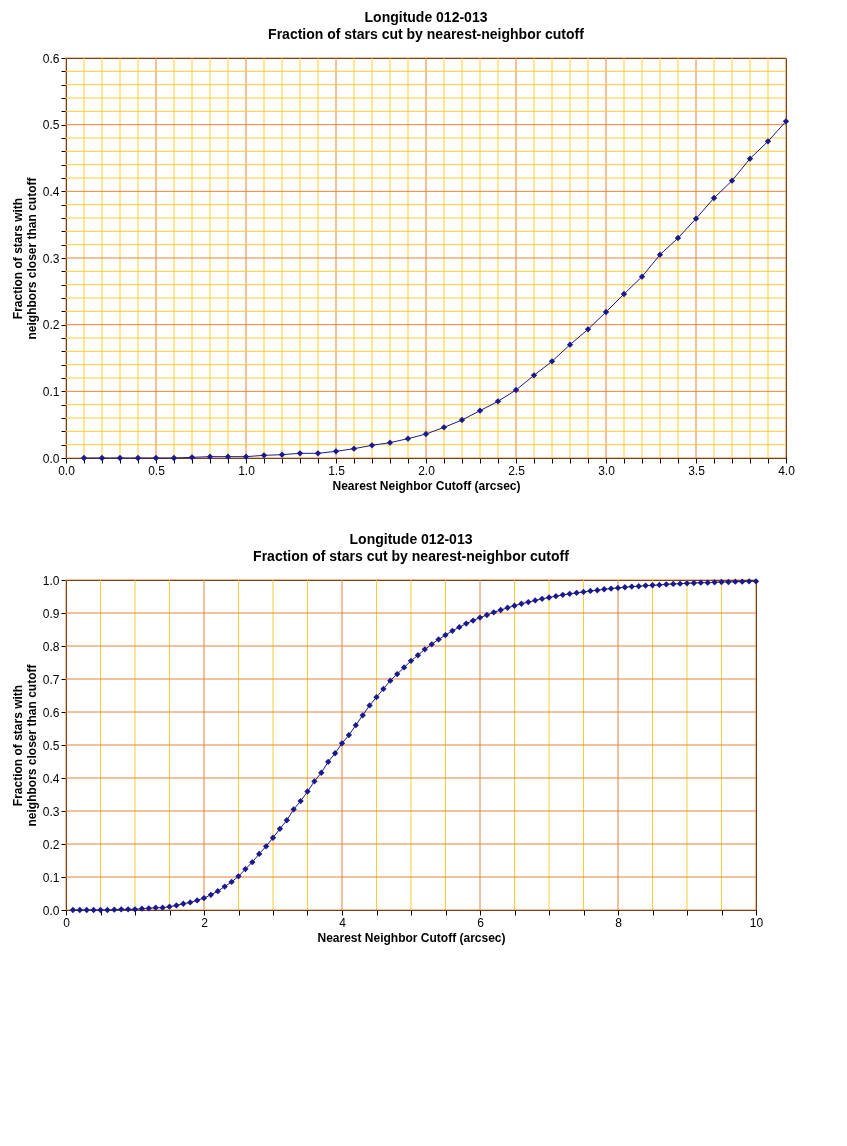  I want to click on x-tick-label: 8, so click(619, 922).